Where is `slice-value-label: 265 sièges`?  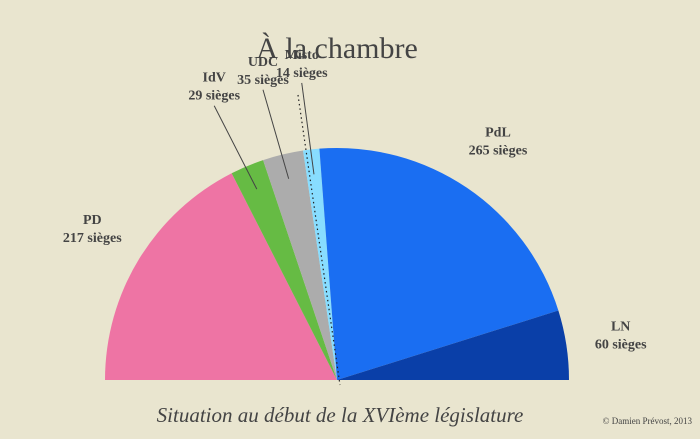 slice-value-label: 265 sièges is located at coordinates (498, 150).